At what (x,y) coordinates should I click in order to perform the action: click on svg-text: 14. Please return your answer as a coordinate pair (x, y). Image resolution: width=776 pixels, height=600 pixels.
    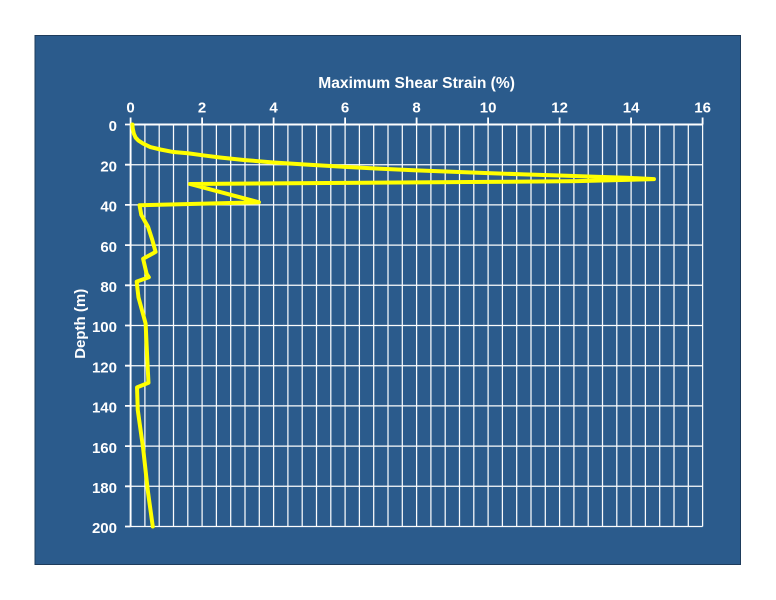
    Looking at the image, I should click on (631, 108).